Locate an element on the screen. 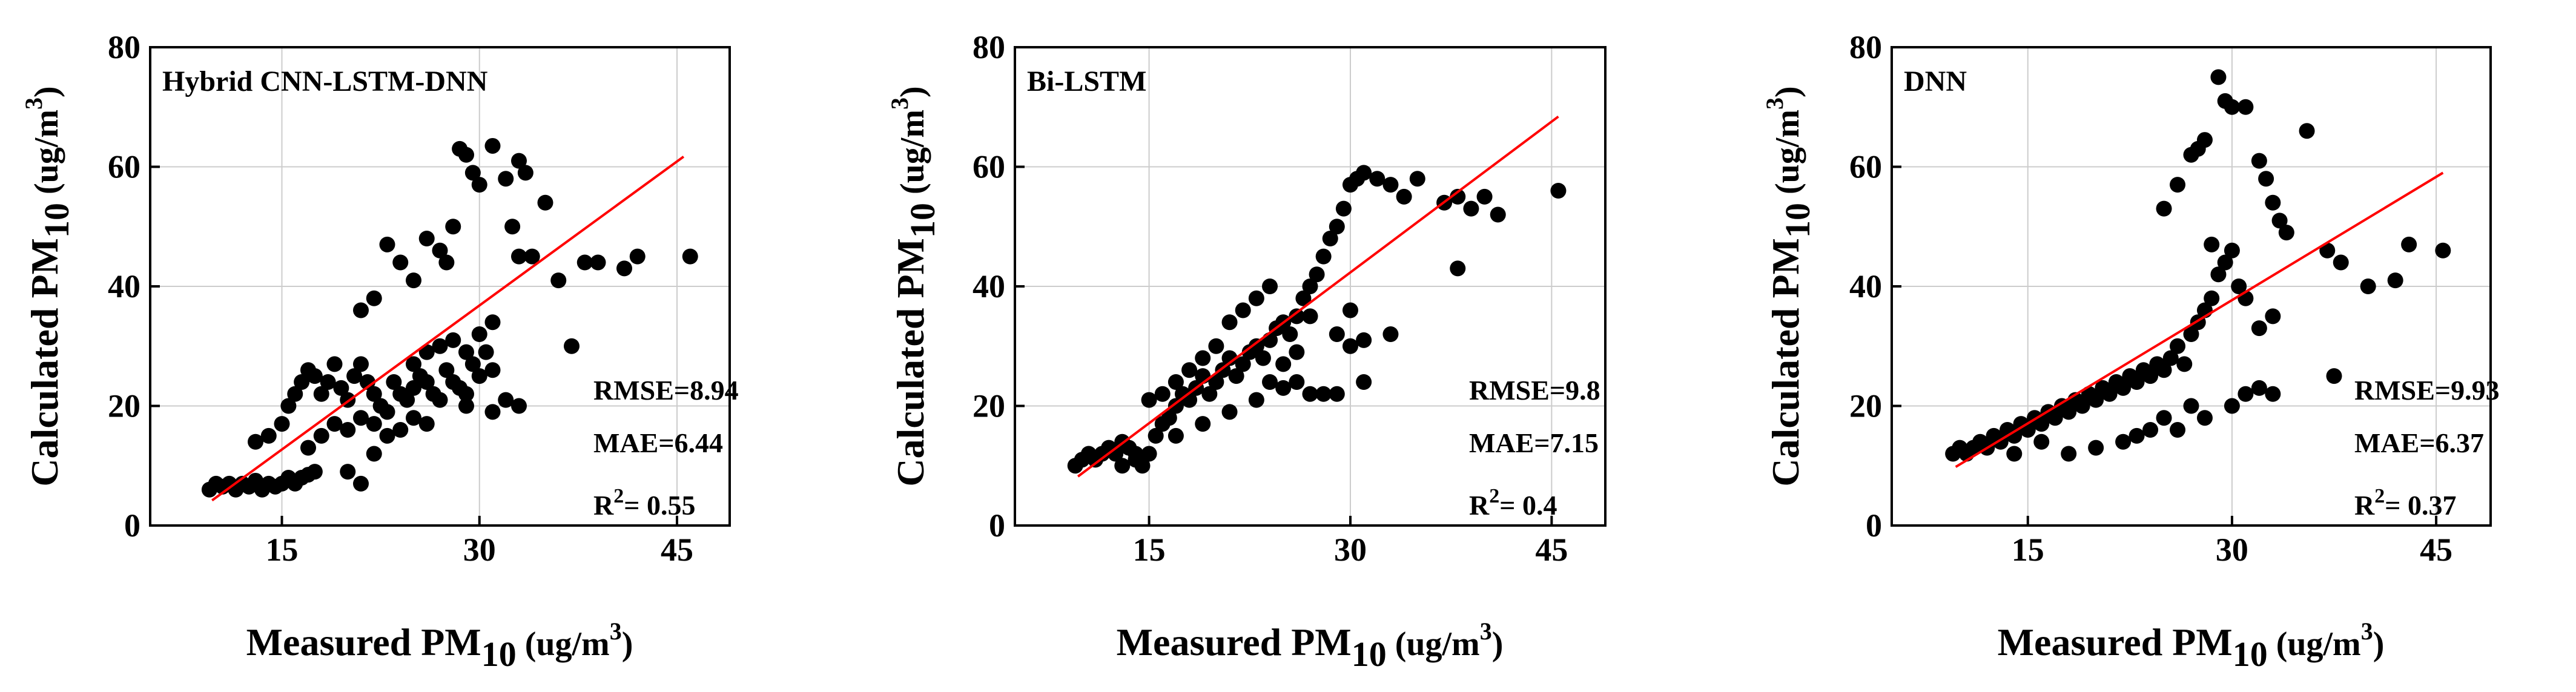 The height and width of the screenshot is (692, 2576). y-axis-label-superscript: 3 is located at coordinates (33, 103).